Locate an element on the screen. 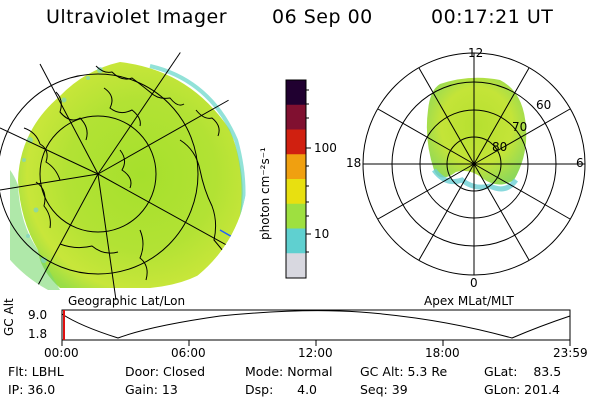 The width and height of the screenshot is (600, 400). altitude-plot is located at coordinates (316, 327).